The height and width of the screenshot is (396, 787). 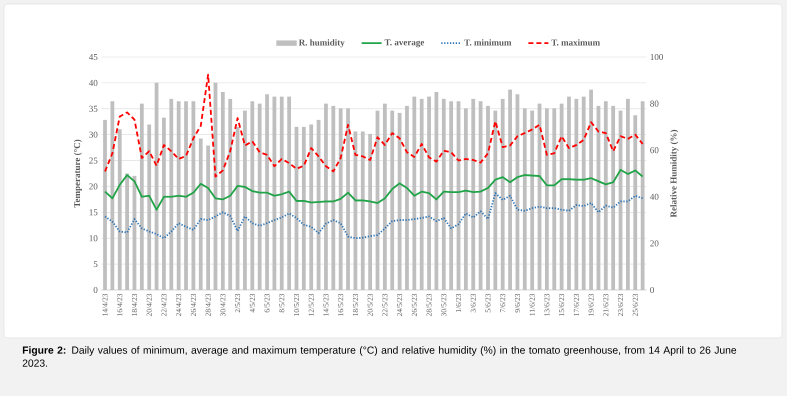 I want to click on y-tick-label: 15, so click(x=94, y=212).